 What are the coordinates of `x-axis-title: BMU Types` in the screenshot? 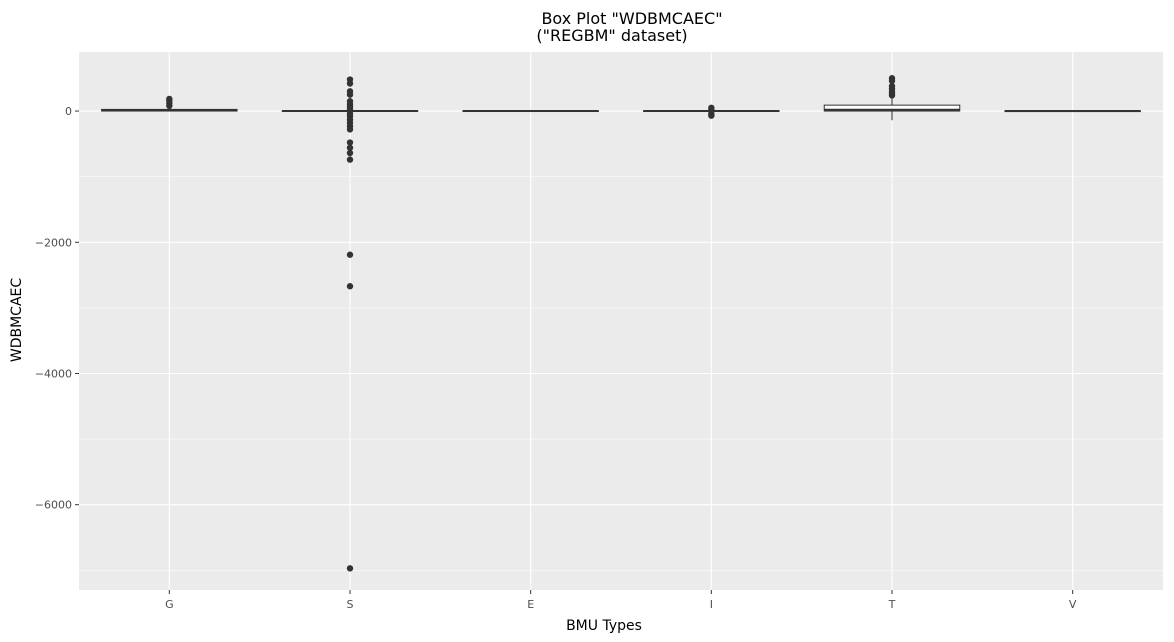 It's located at (604, 626).